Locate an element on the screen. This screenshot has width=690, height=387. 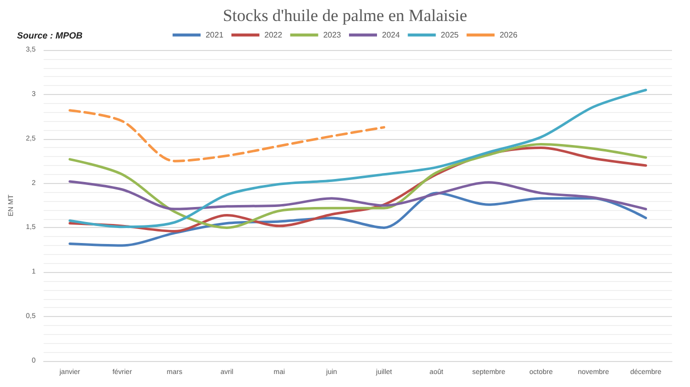
chart-title: Stocks d'huile de palme en Malaisie is located at coordinates (345, 15).